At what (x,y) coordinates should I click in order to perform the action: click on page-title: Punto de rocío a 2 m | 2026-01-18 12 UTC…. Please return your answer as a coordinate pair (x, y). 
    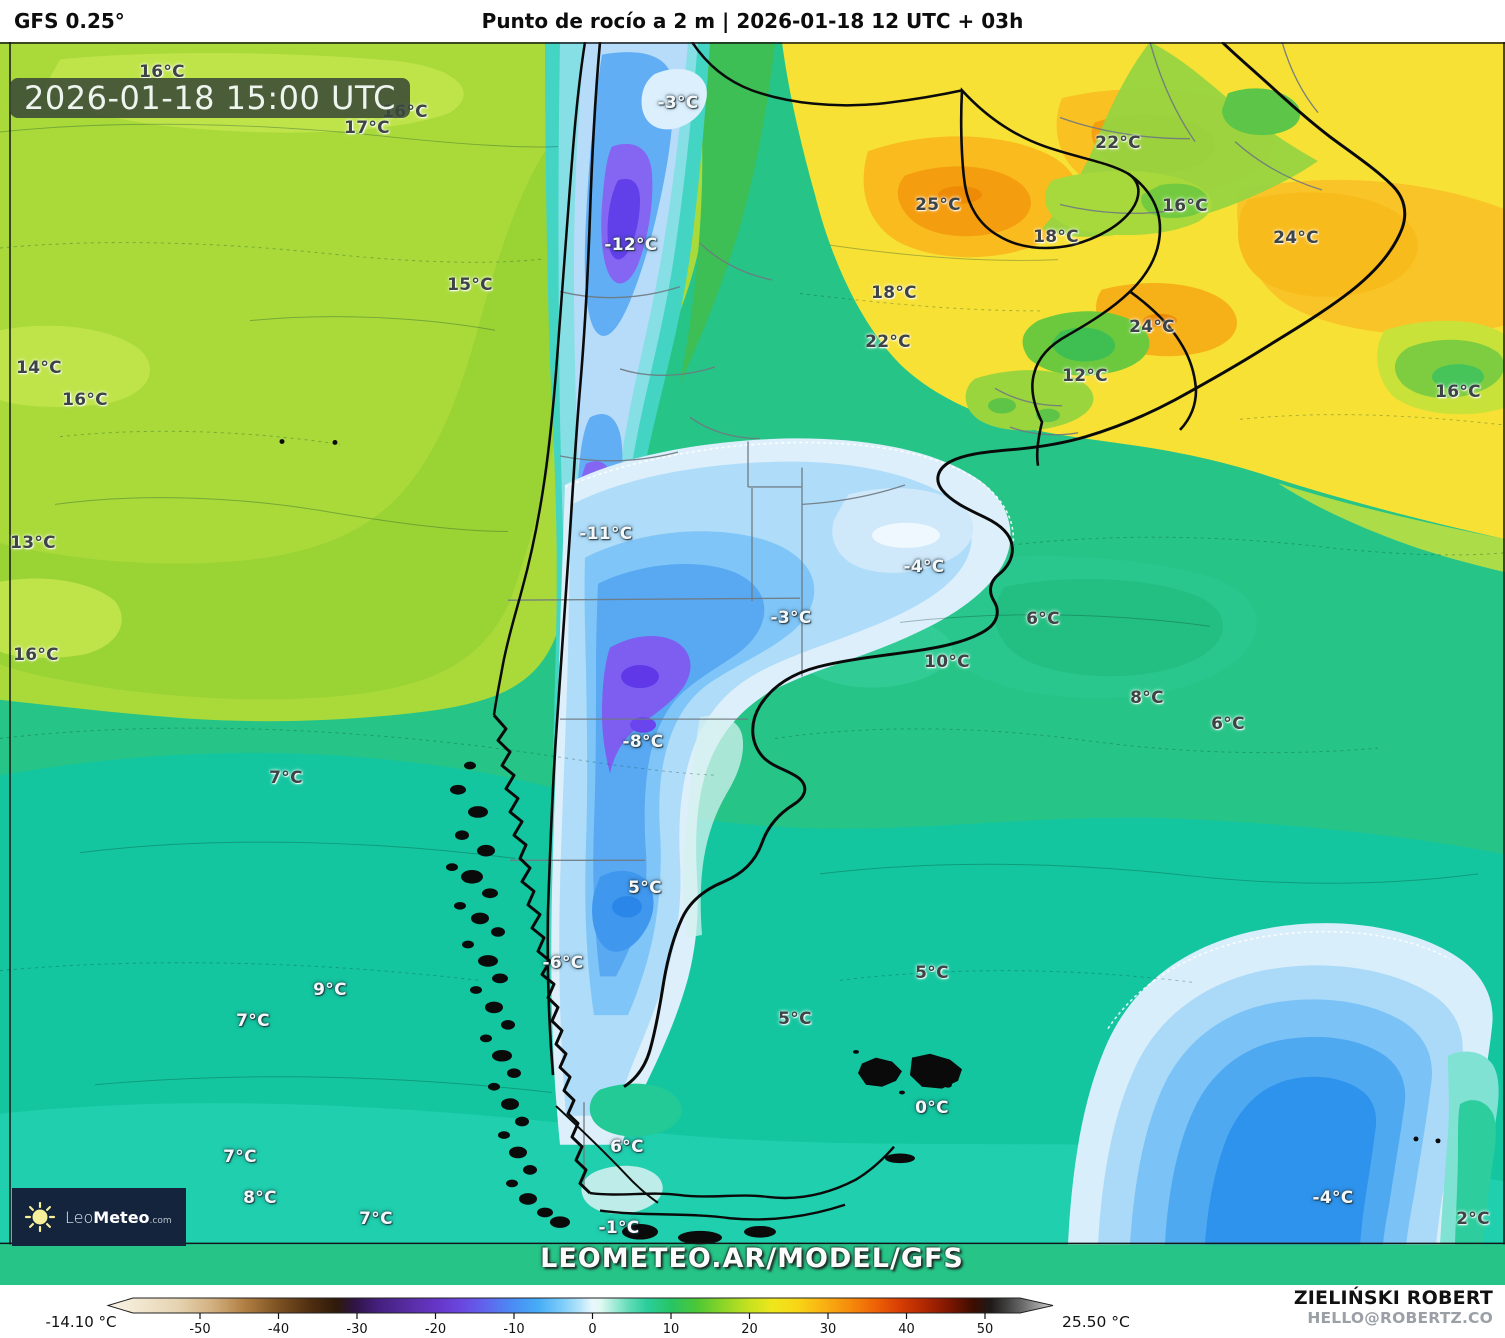
    Looking at the image, I should click on (752, 21).